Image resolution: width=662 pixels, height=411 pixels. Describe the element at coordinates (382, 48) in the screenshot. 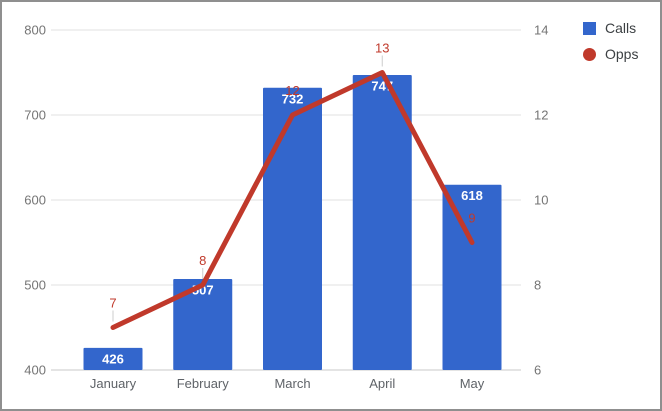

I see `point-value-label: 13` at that location.